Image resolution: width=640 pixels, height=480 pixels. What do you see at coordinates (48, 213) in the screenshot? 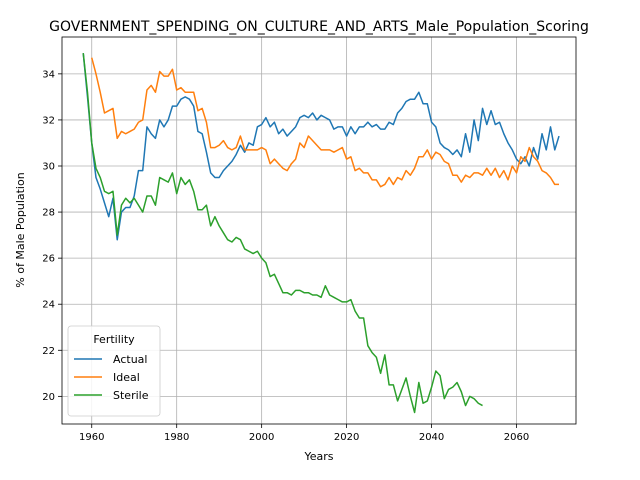
I see `y-tick-label: 28` at bounding box center [48, 213].